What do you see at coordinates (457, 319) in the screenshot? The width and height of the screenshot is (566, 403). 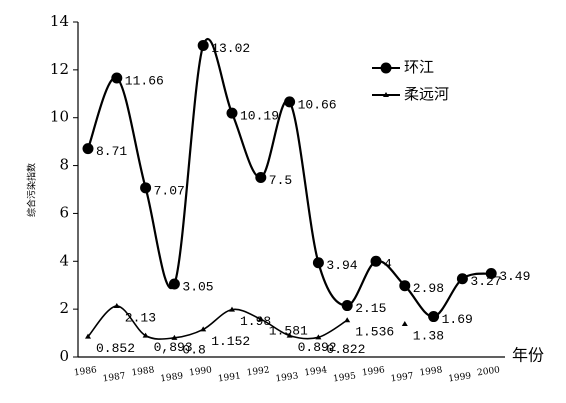 I see `data-label: 1.69` at bounding box center [457, 319].